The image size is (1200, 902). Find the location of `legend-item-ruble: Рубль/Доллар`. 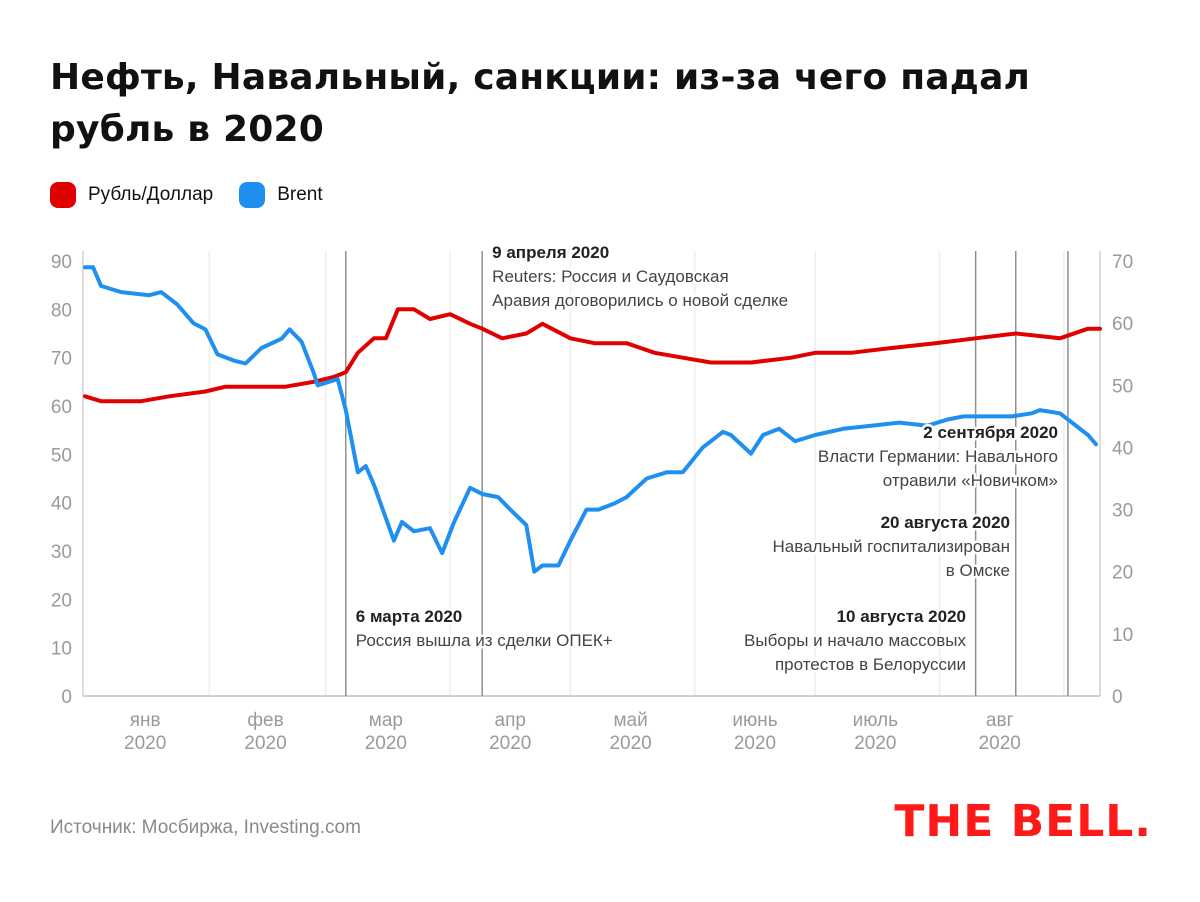

legend-item-ruble: Рубль/Доллар is located at coordinates (131, 195).